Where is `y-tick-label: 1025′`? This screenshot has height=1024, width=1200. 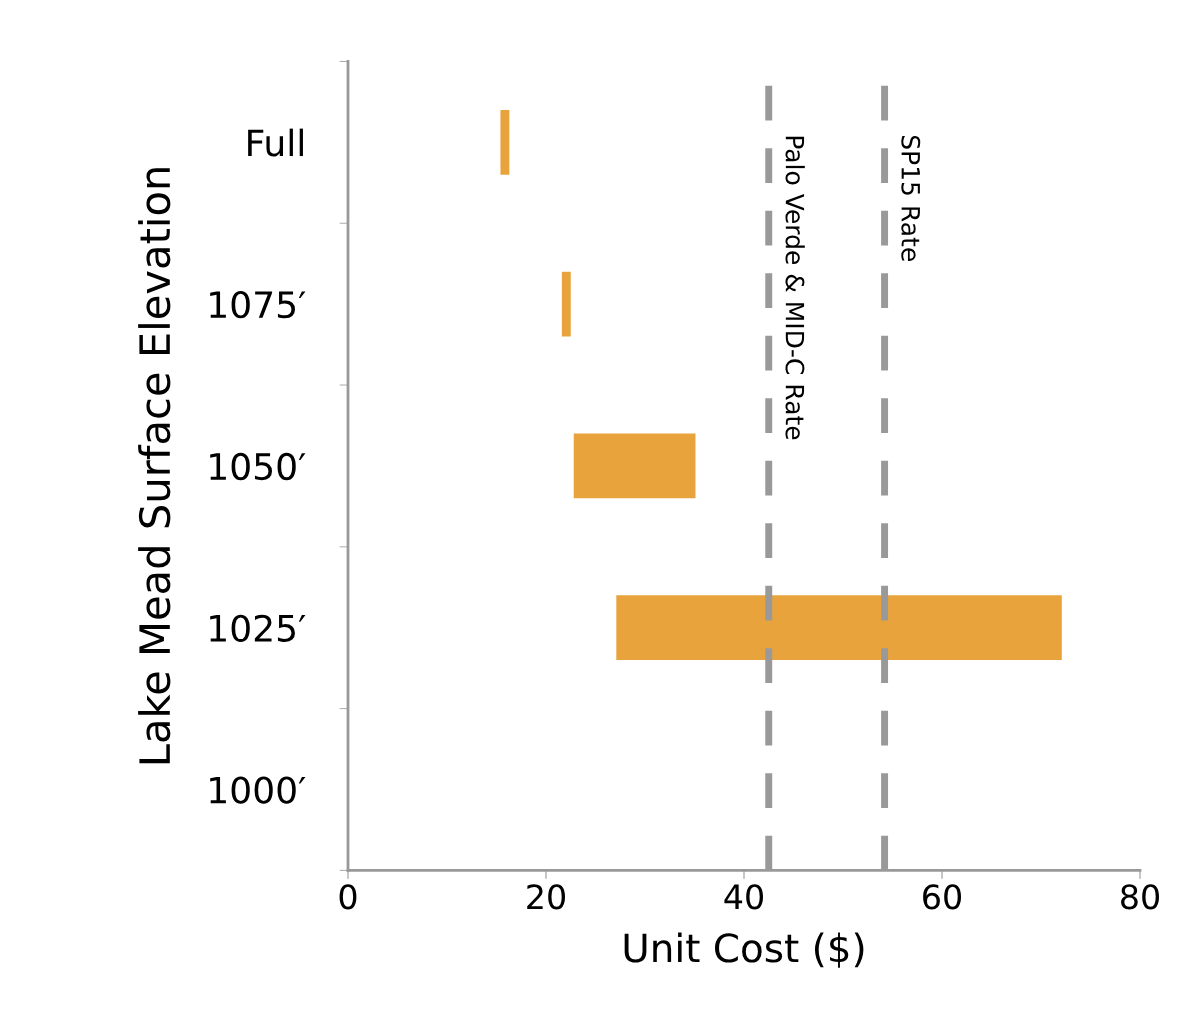 y-tick-label: 1025′ is located at coordinates (258, 628).